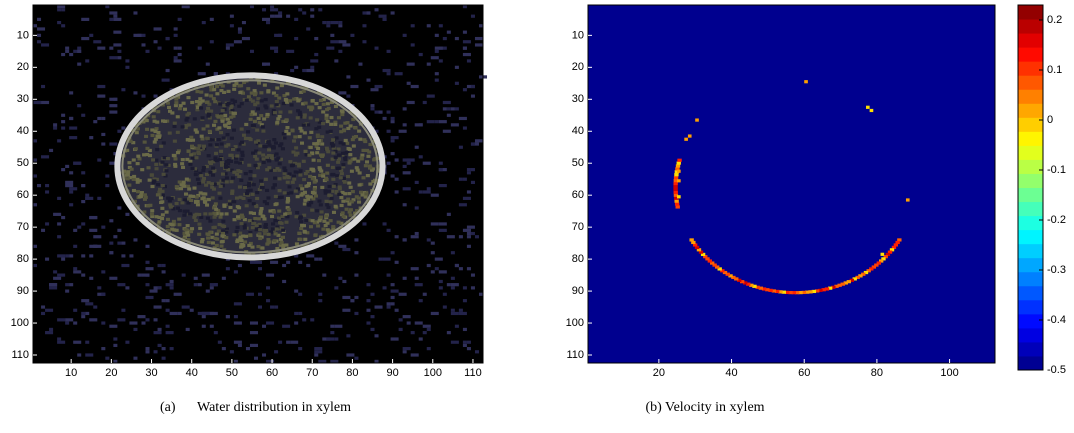 The height and width of the screenshot is (433, 1074). I want to click on colorbar-band, so click(1030, 124).